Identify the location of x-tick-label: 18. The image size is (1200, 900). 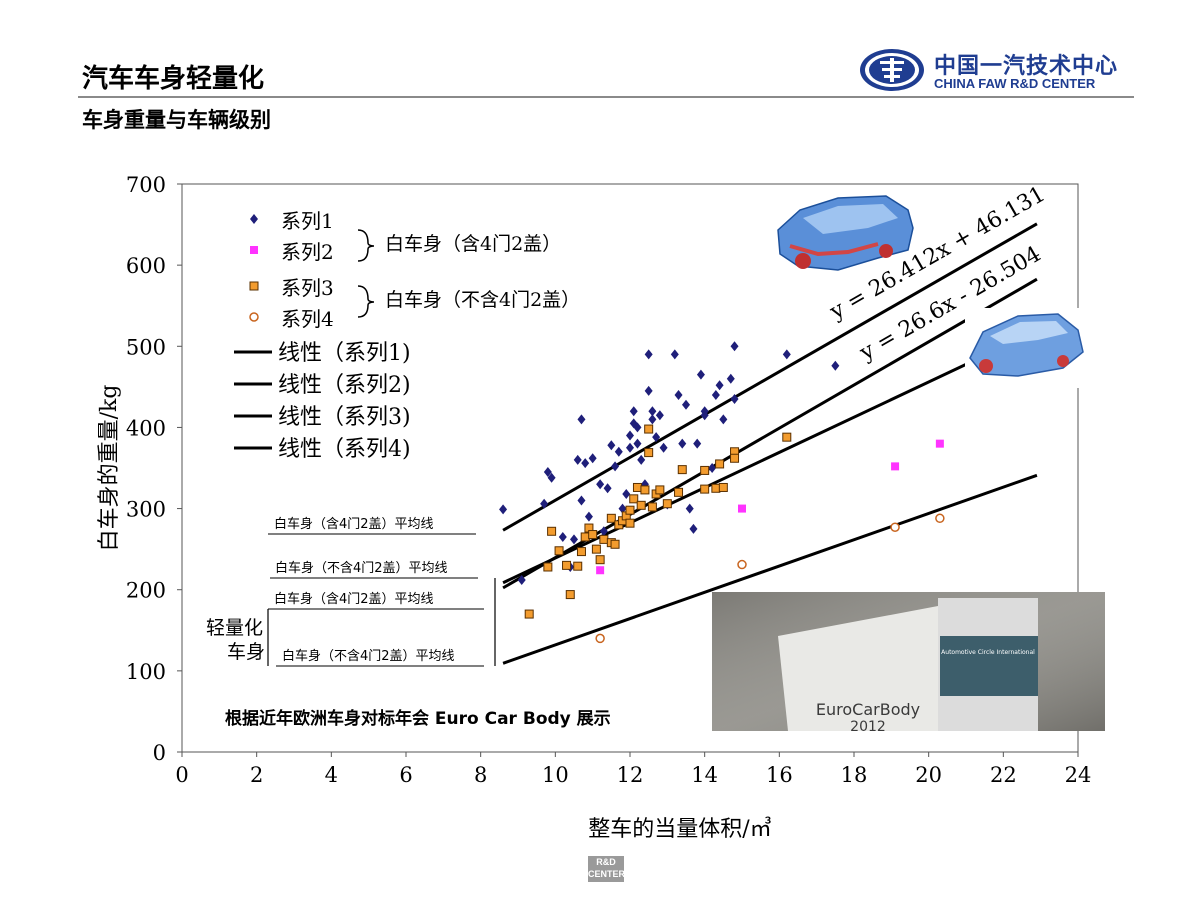
(854, 775).